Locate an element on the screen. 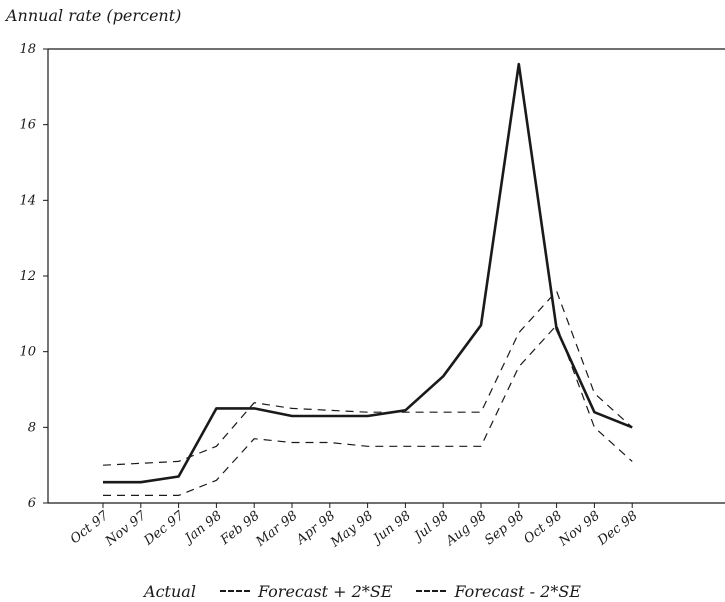 Image resolution: width=725 pixels, height=602 pixels. y-tick-label: 18 is located at coordinates (27, 49).